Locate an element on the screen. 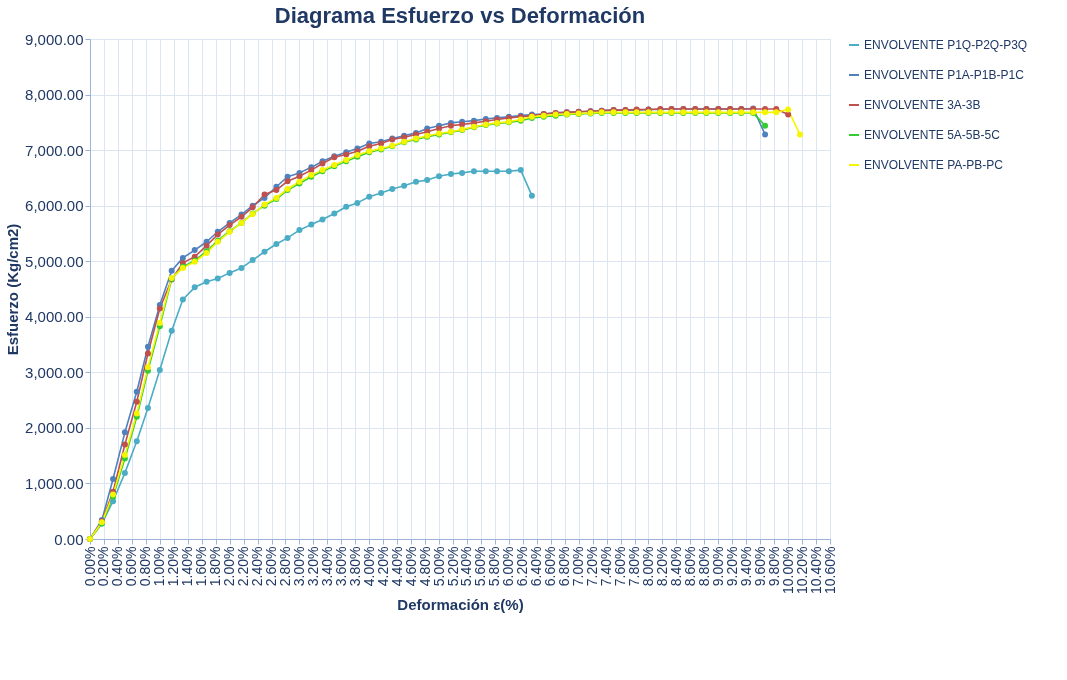 This screenshot has height=680, width=1067. x-tick-label: 5.20% is located at coordinates (452, 566).